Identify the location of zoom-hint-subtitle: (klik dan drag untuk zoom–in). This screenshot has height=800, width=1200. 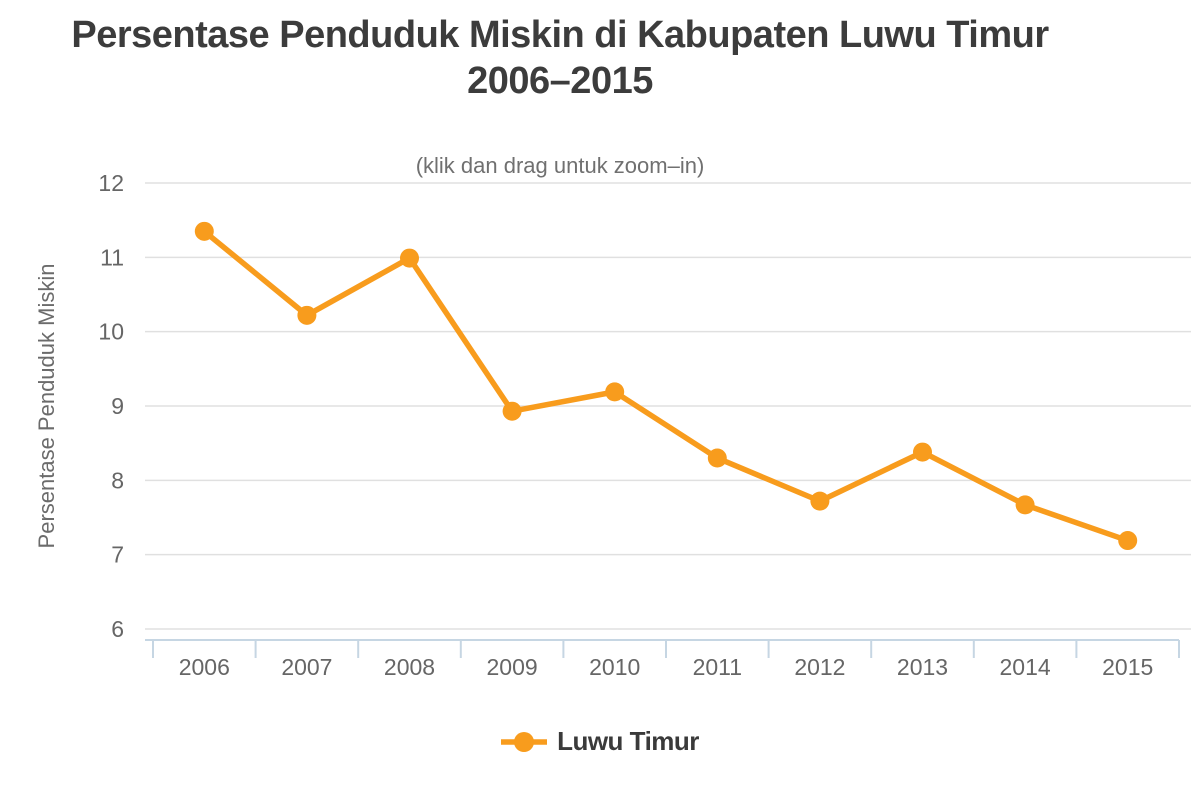
(560, 165).